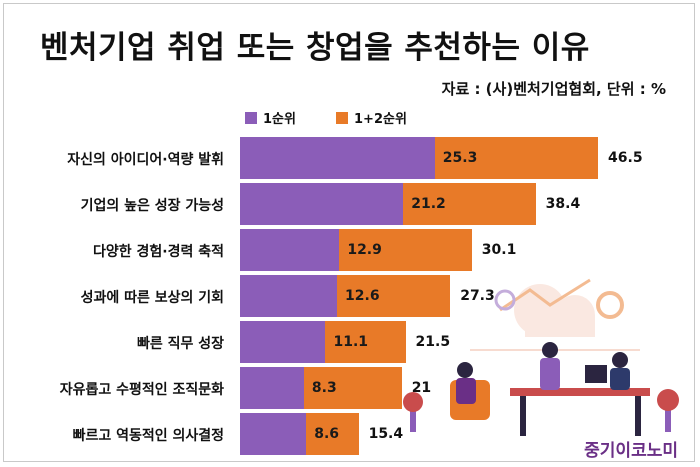 This screenshot has height=467, width=700. What do you see at coordinates (279, 119) in the screenshot?
I see `legend-label-first: 1순위` at bounding box center [279, 119].